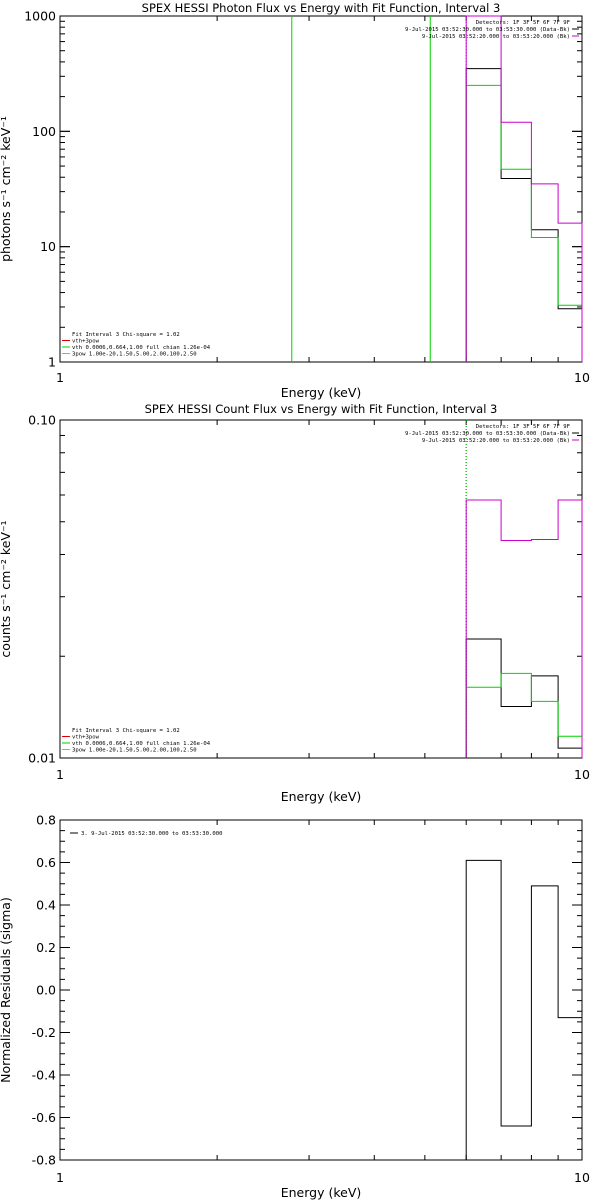 Image resolution: width=600 pixels, height=1200 pixels. Describe the element at coordinates (40, 16) in the screenshot. I see `y-tick-label: 1000` at that location.